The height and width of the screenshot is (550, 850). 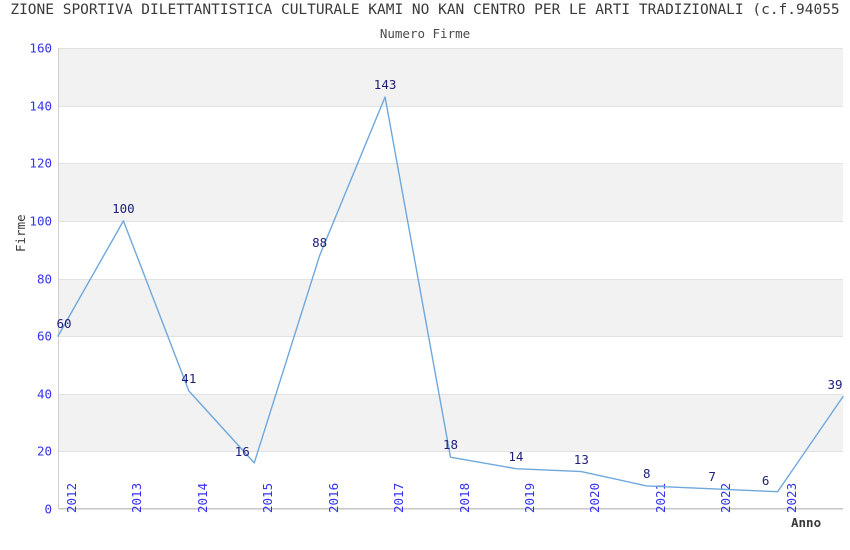 What do you see at coordinates (26, 279) in the screenshot?
I see `y-axis-tick-labels: 0 20 40 60 80 100 120 140 160` at bounding box center [26, 279].